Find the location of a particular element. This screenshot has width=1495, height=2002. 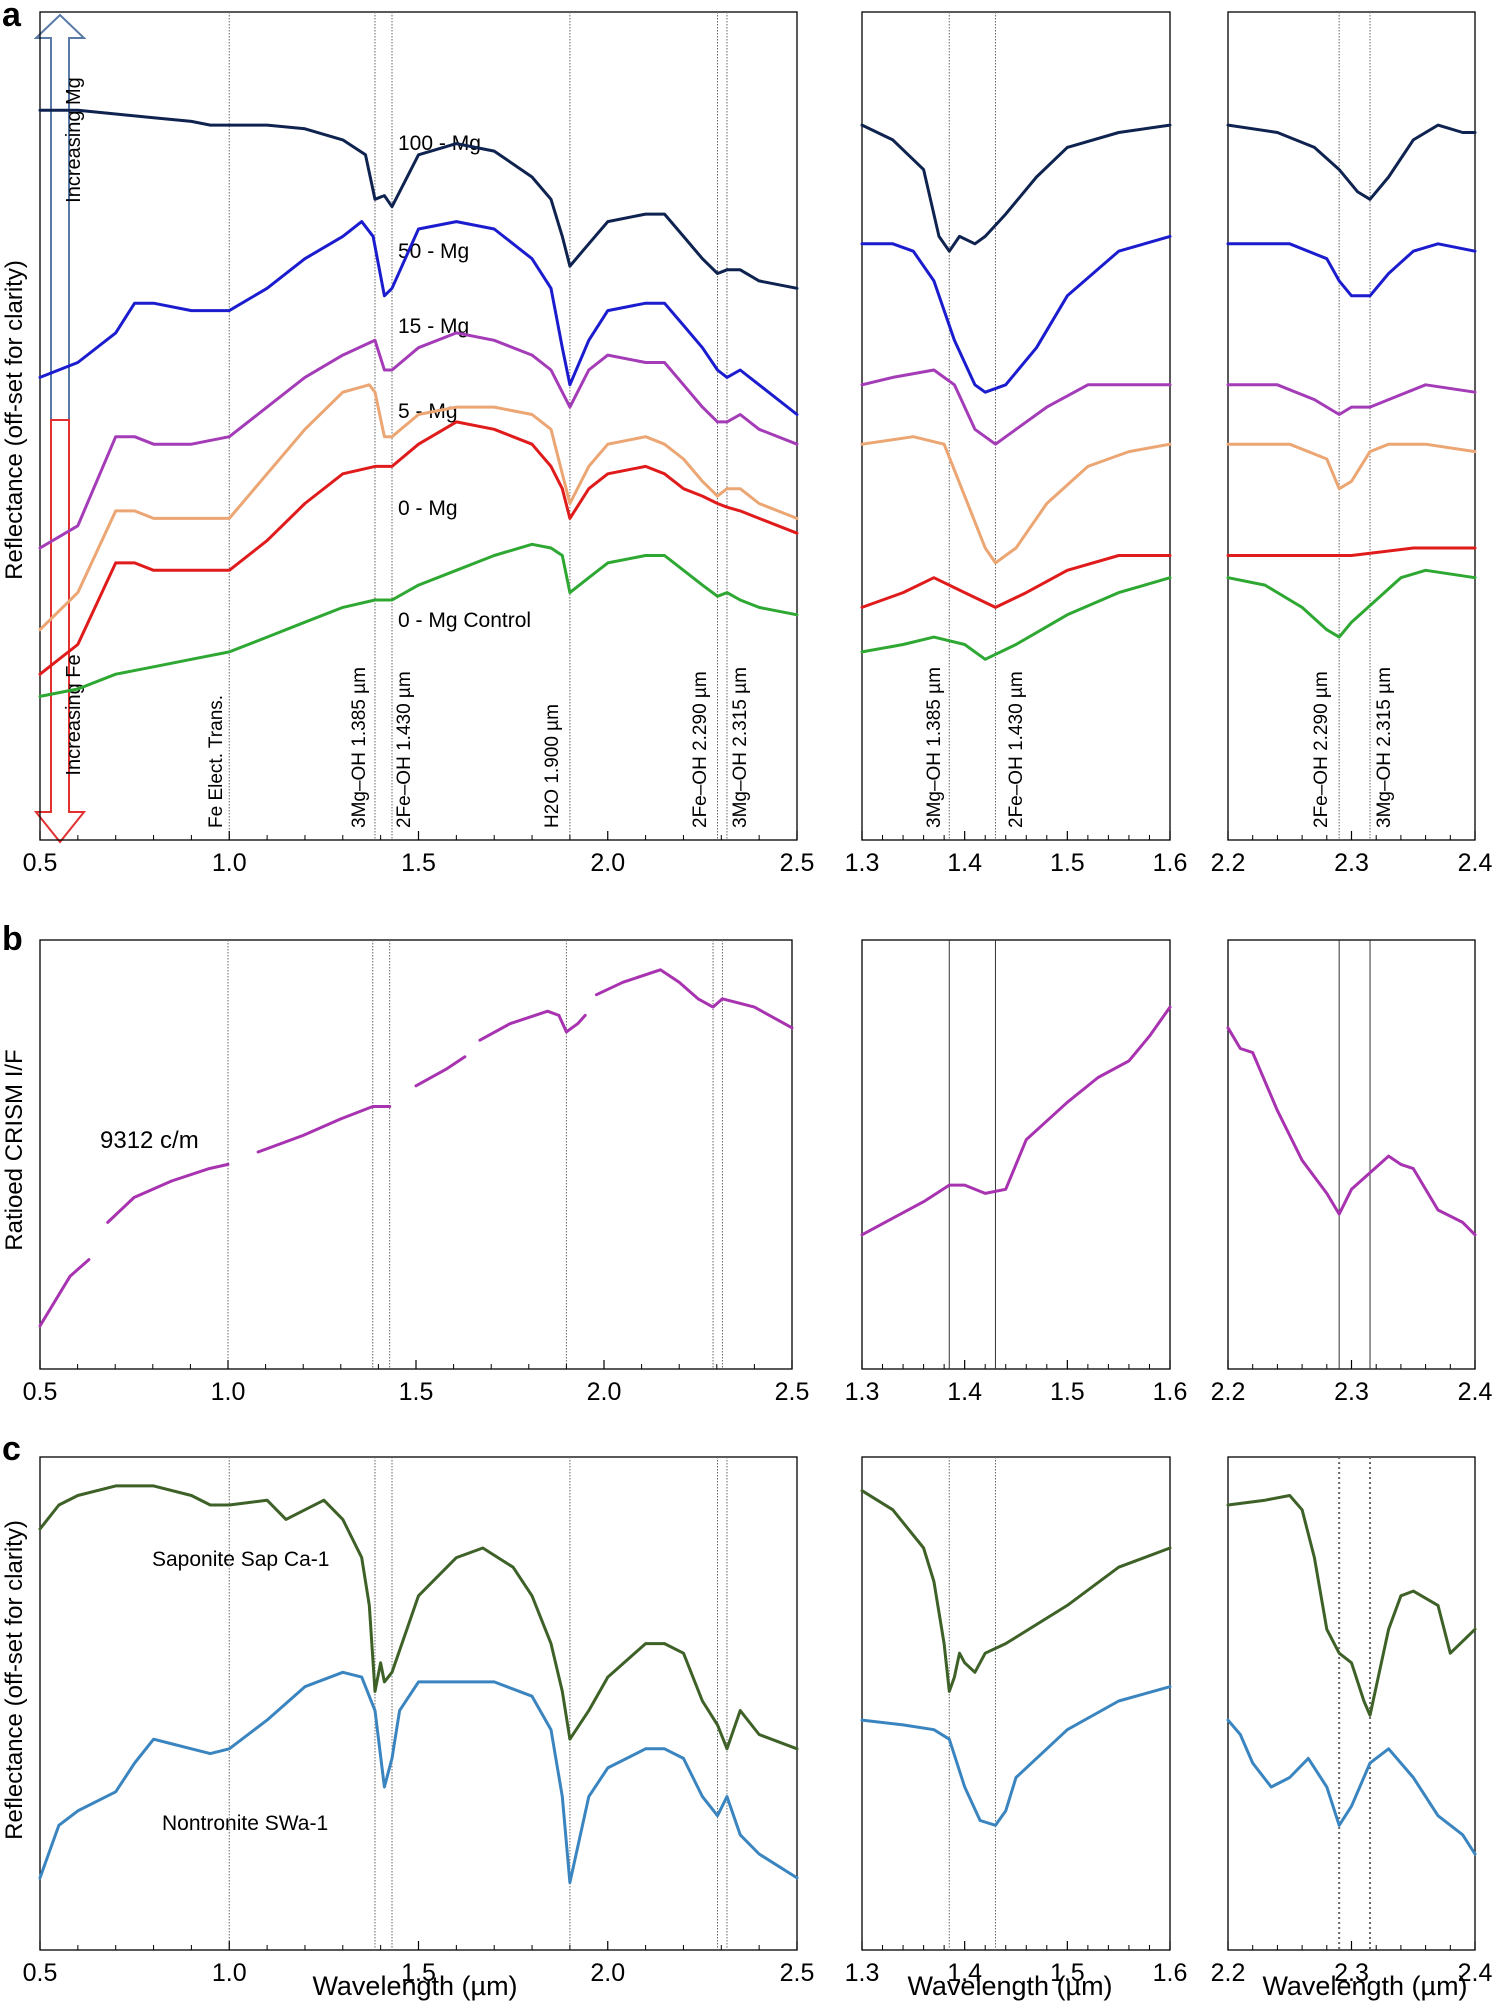

zoom2-xlabel: Wavelength (µm) is located at coordinates (1364, 1986).